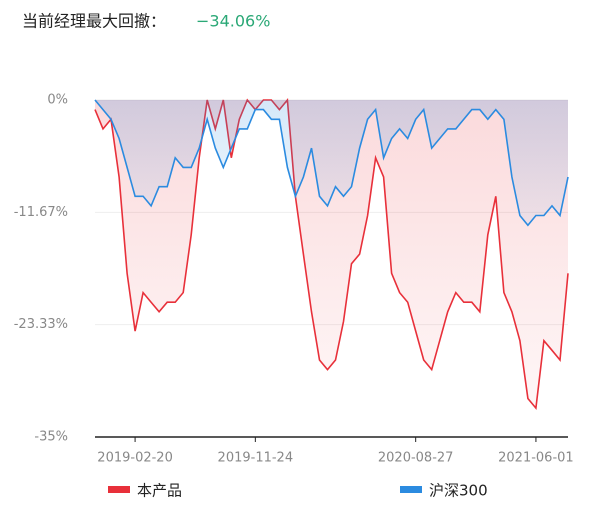  Describe the element at coordinates (41, 324) in the screenshot. I see `y-tick-label: -23.33%` at that location.